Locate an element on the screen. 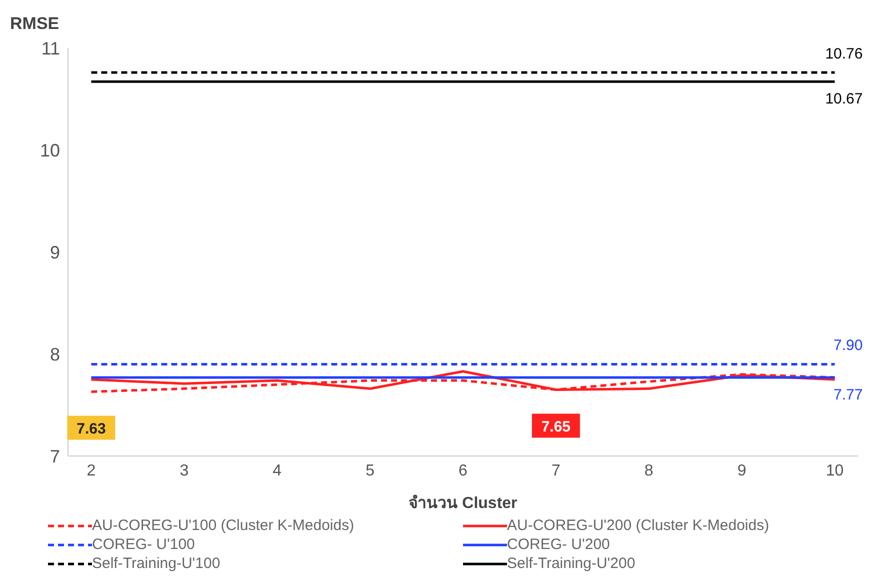  x-axis-title: จำนวน Cluster is located at coordinates (463, 503).